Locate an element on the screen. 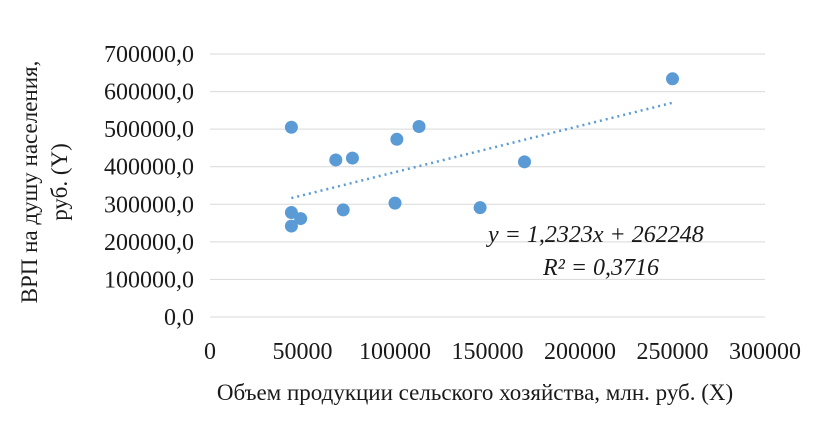 This screenshot has width=820, height=441. x-tick-label-1: 50000 is located at coordinates (303, 352).